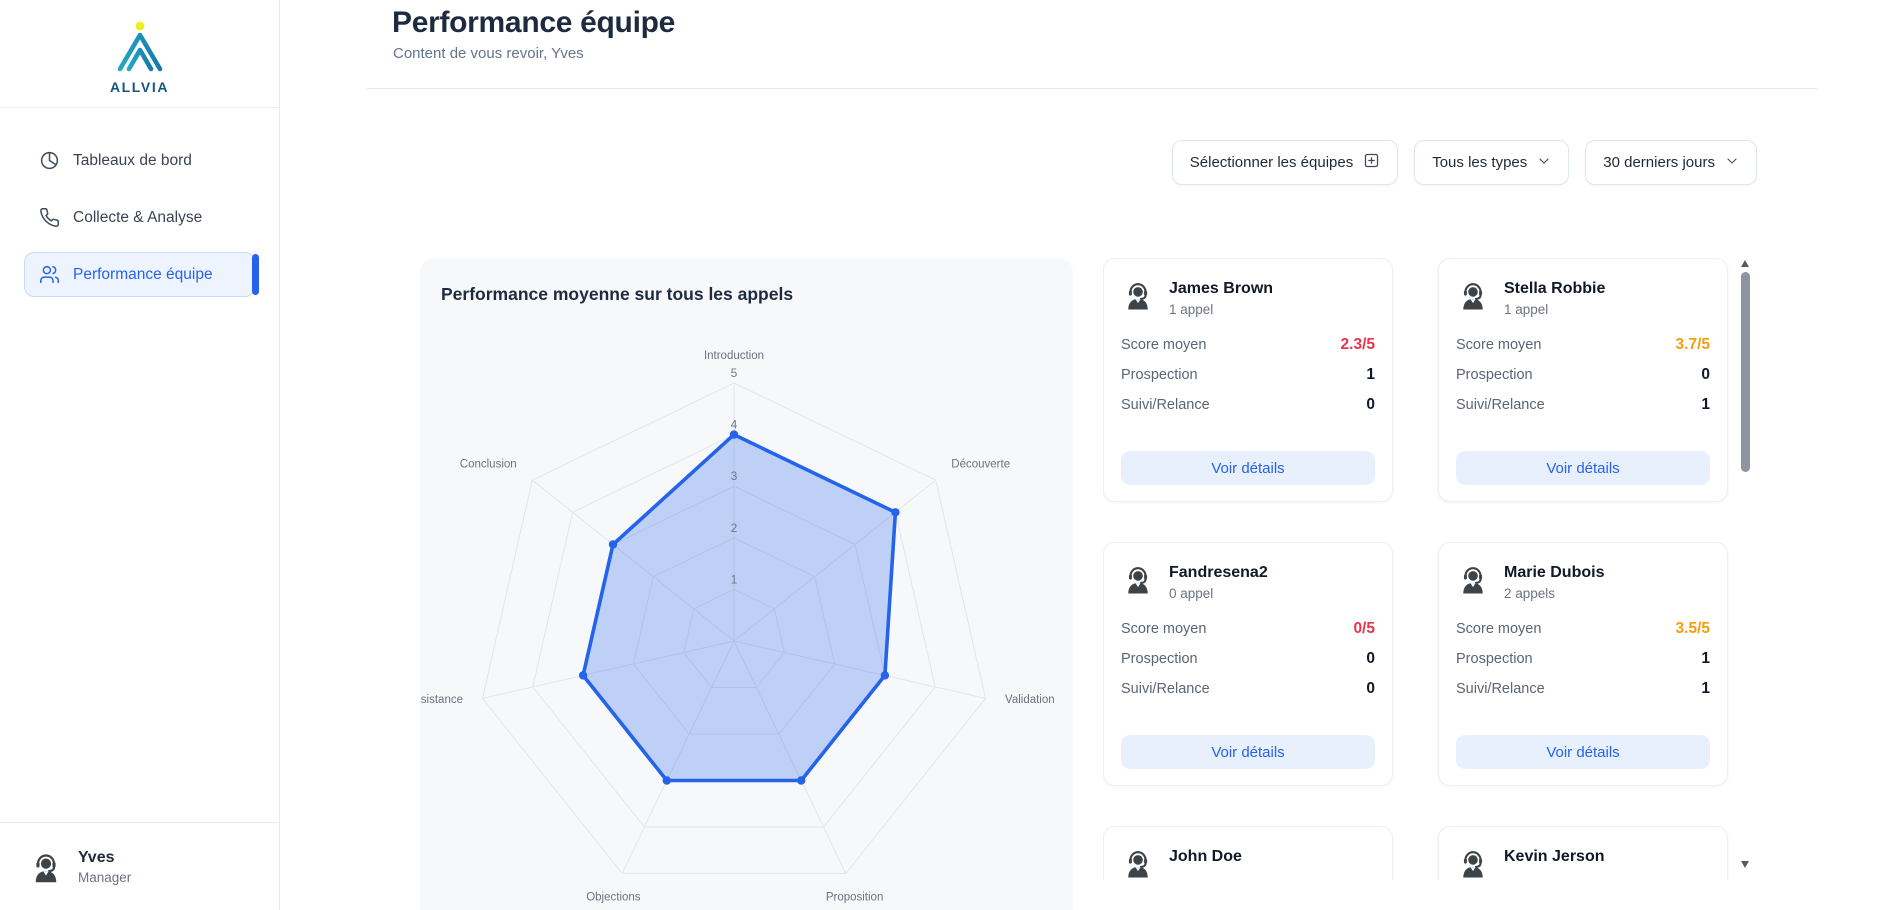 This screenshot has height=910, width=1903. What do you see at coordinates (488, 465) in the screenshot?
I see `svg-text: Conclusion` at bounding box center [488, 465].